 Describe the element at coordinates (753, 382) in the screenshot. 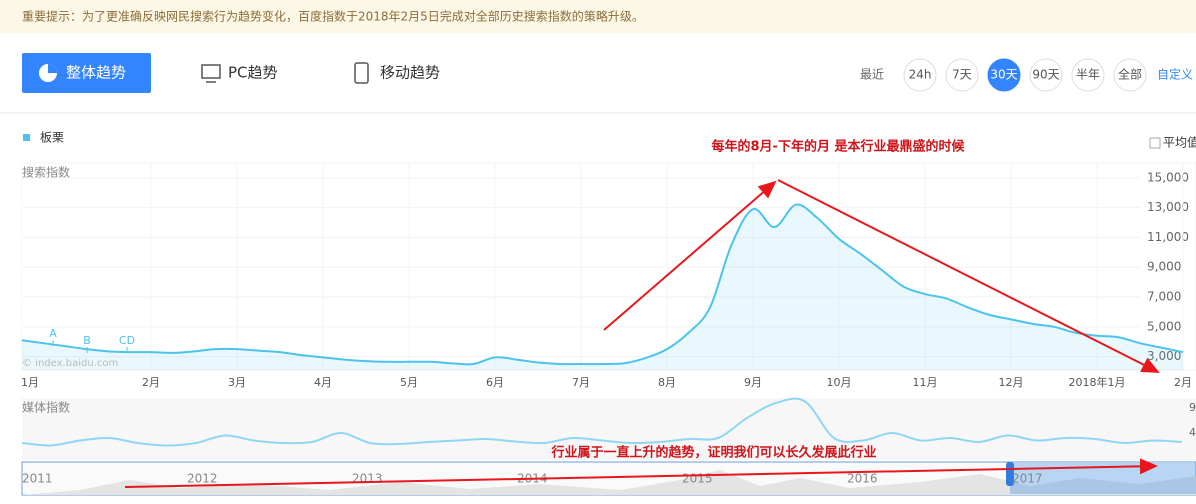

I see `x-tick-label: 9月` at that location.